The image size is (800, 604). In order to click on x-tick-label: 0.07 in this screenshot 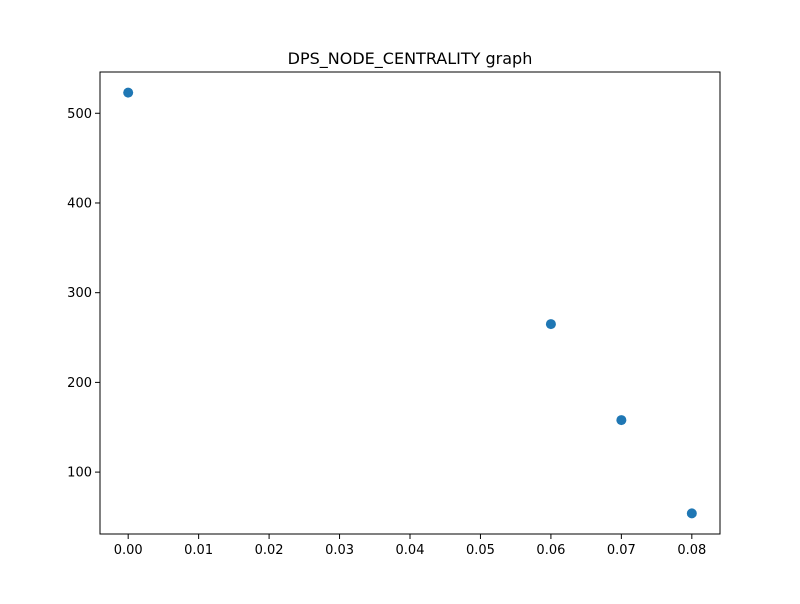, I will do `click(621, 550)`.